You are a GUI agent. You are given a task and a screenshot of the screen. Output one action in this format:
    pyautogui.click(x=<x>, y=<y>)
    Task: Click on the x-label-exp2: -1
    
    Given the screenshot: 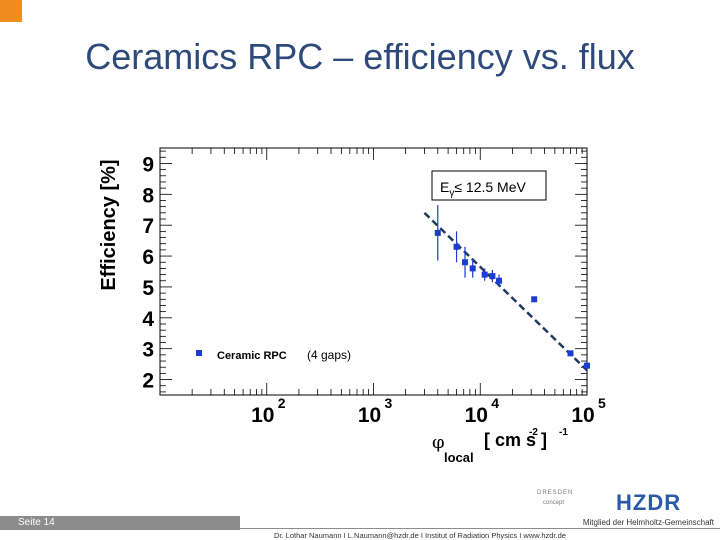 What is the action you would take?
    pyautogui.click(x=563, y=432)
    